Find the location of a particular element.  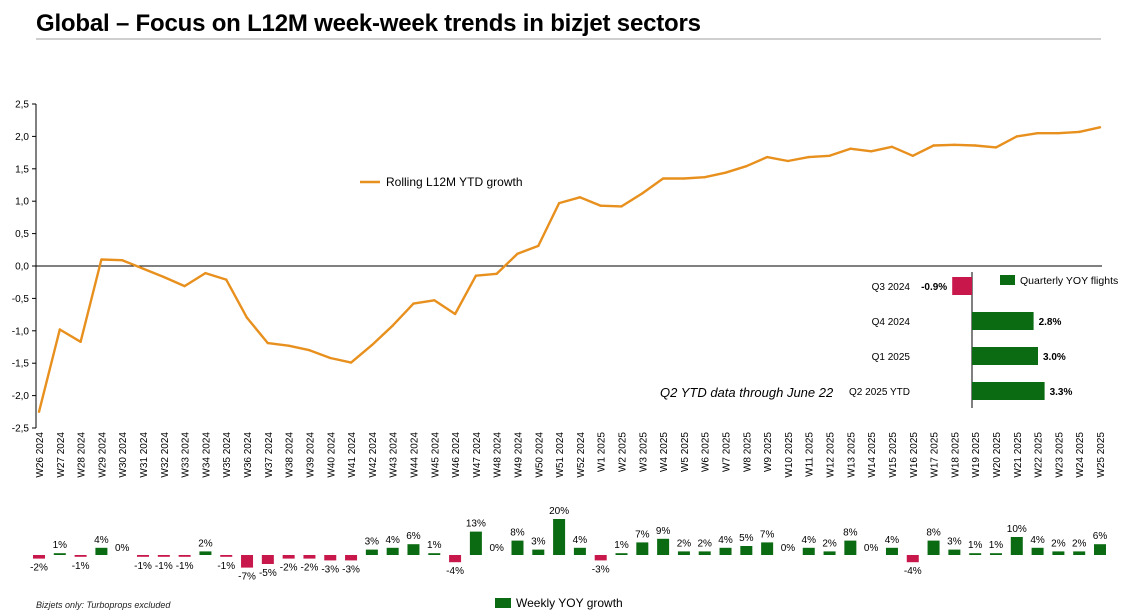

weekly-bar-label: -7% is located at coordinates (247, 577).